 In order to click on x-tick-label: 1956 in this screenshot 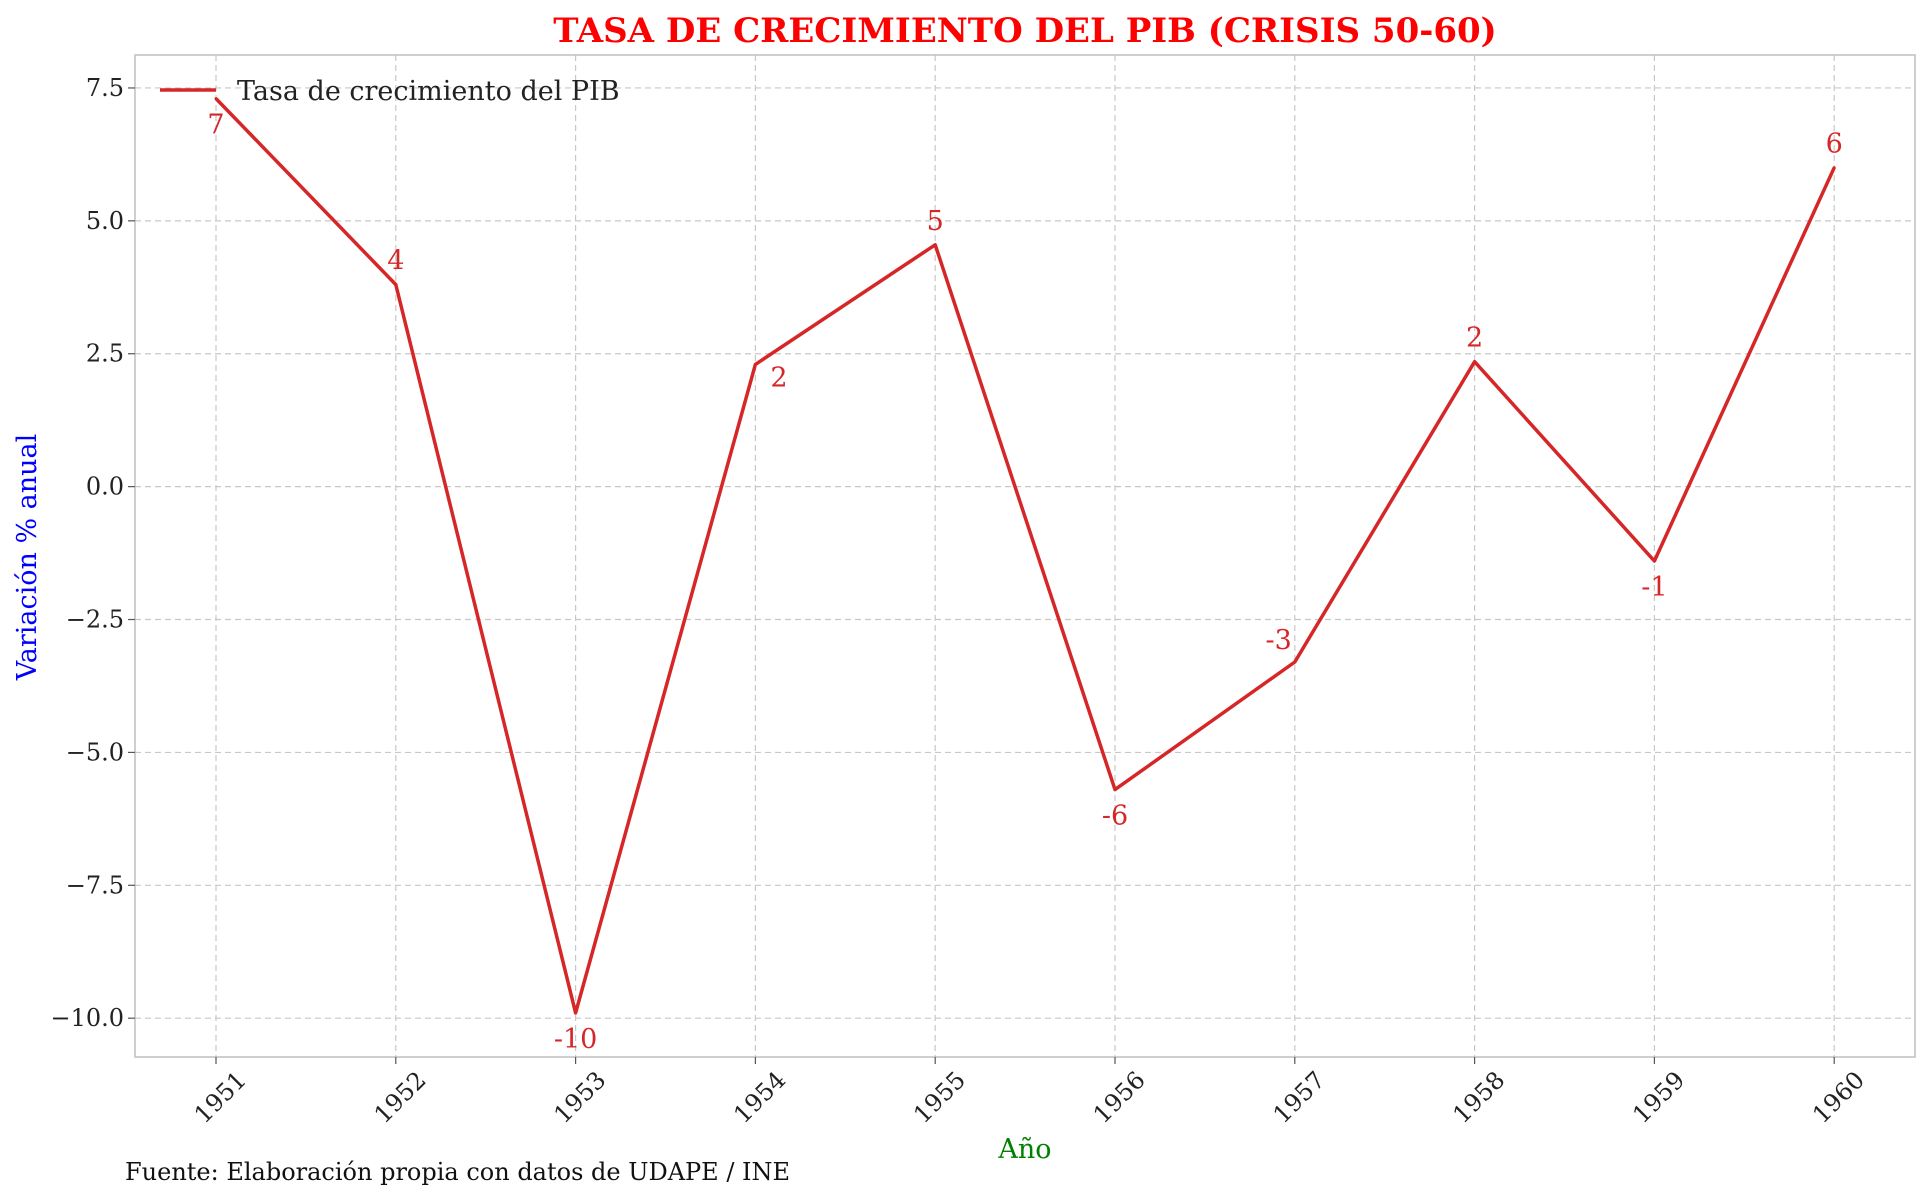, I will do `click(1119, 1097)`.